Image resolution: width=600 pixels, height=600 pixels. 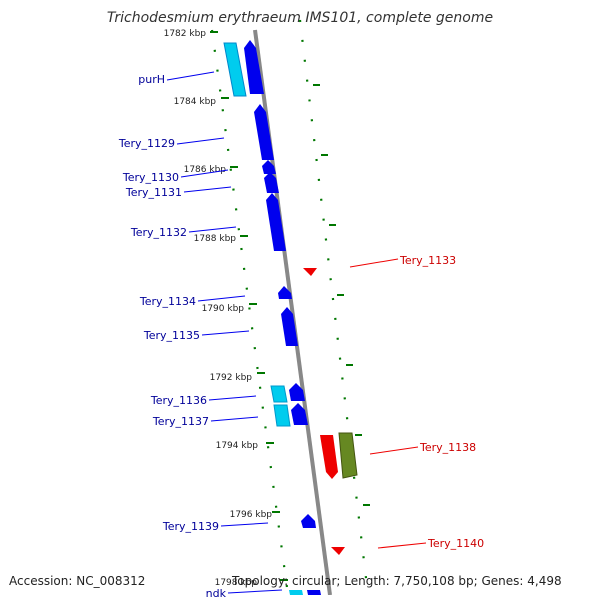 I want to click on gene-arrow-tery1136, so click(x=297, y=392).